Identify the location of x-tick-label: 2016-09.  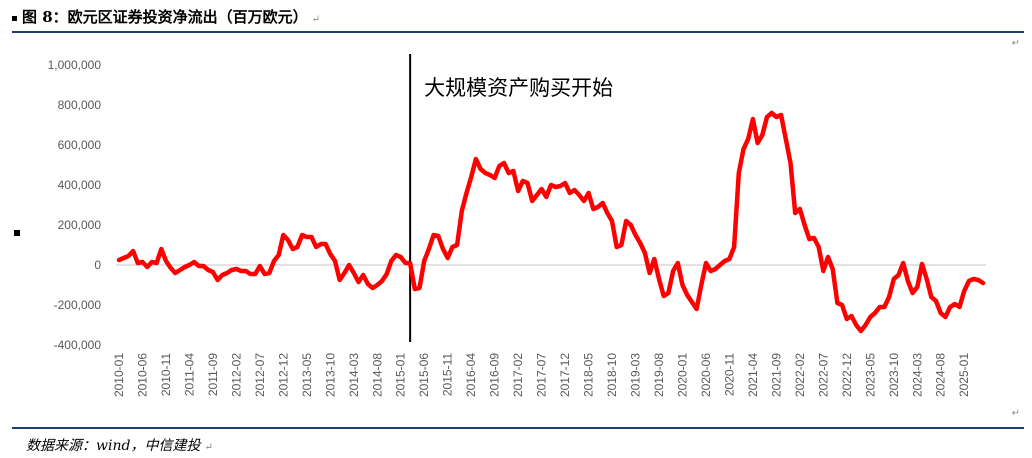
(495, 375).